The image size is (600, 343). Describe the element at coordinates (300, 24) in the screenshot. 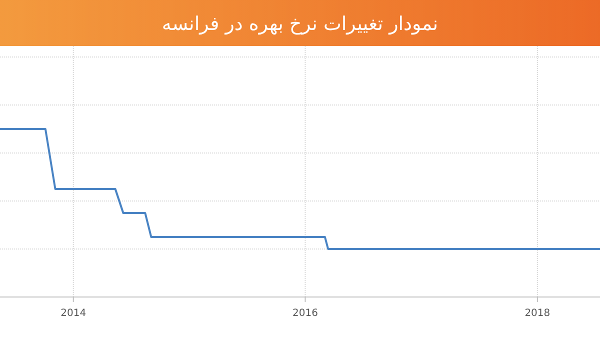

I see `chart-title: نمودار تغییرات نرخ بهره در فرانسه` at that location.